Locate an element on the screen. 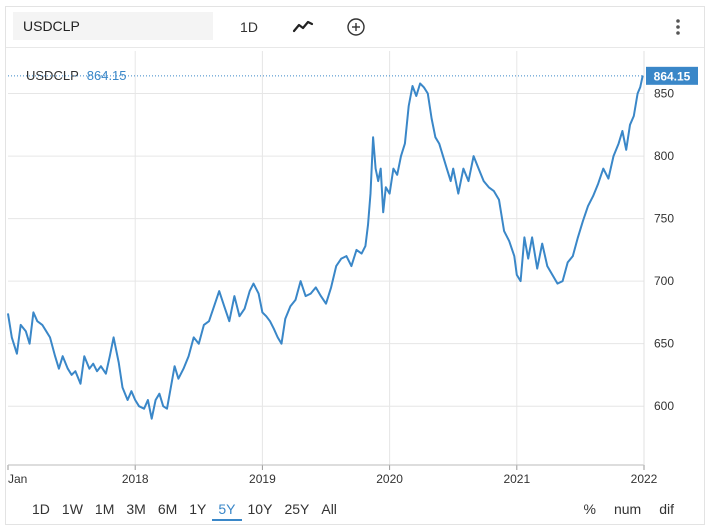 This screenshot has width=711, height=529. chart-legend: USDCLP 864.15 is located at coordinates (76, 75).